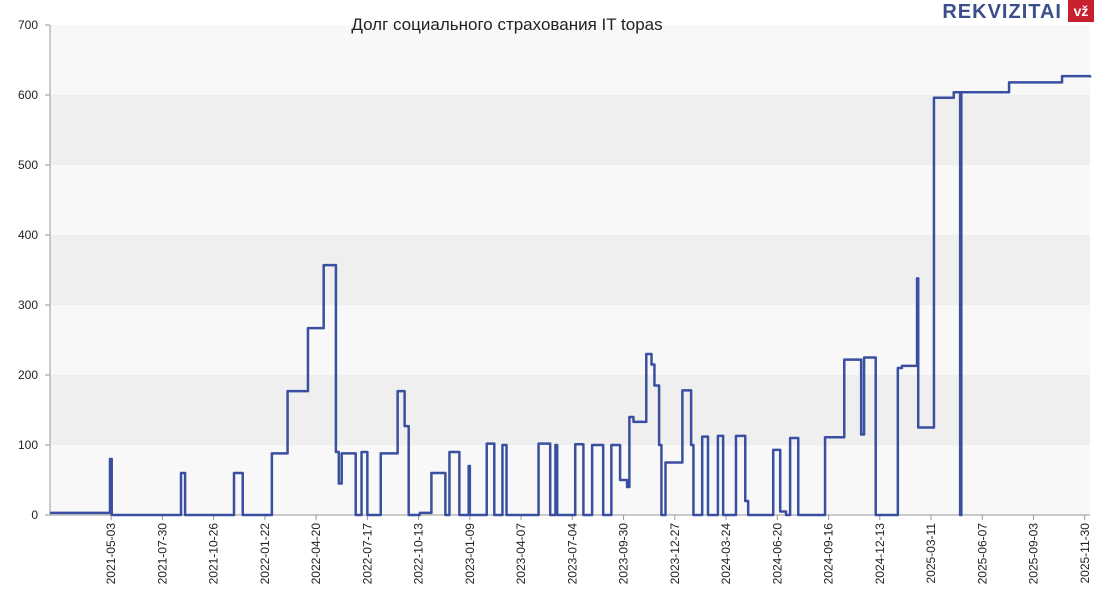 The image size is (1100, 590). What do you see at coordinates (28, 165) in the screenshot?
I see `y-tick-label: 500` at bounding box center [28, 165].